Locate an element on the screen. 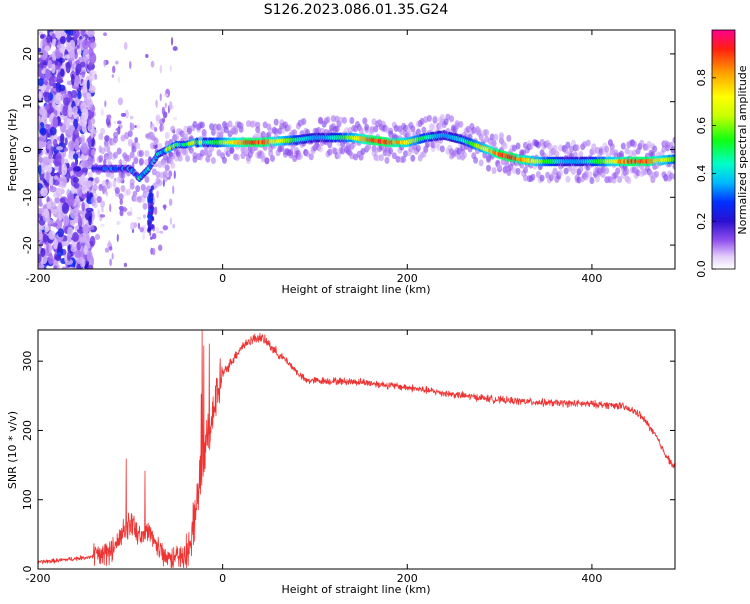 The image size is (750, 604). x-tick-label: 200 is located at coordinates (407, 278).